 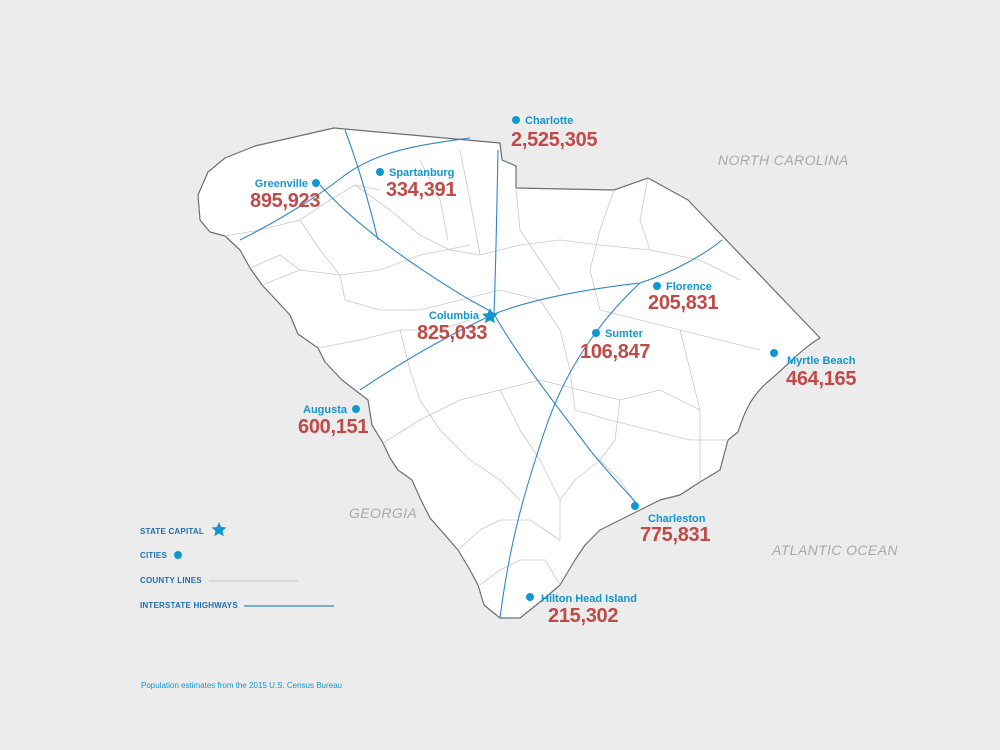 I want to click on city-population: 106,847, so click(x=615, y=352).